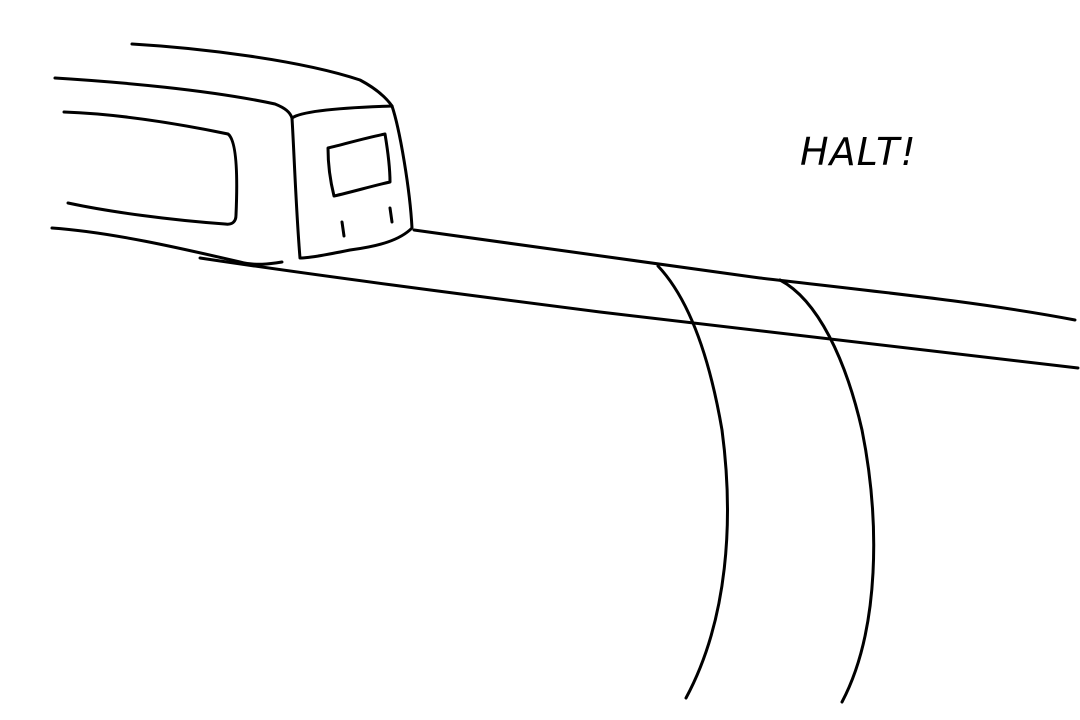  Describe the element at coordinates (744, 275) in the screenshot. I see `rail-upper` at that location.